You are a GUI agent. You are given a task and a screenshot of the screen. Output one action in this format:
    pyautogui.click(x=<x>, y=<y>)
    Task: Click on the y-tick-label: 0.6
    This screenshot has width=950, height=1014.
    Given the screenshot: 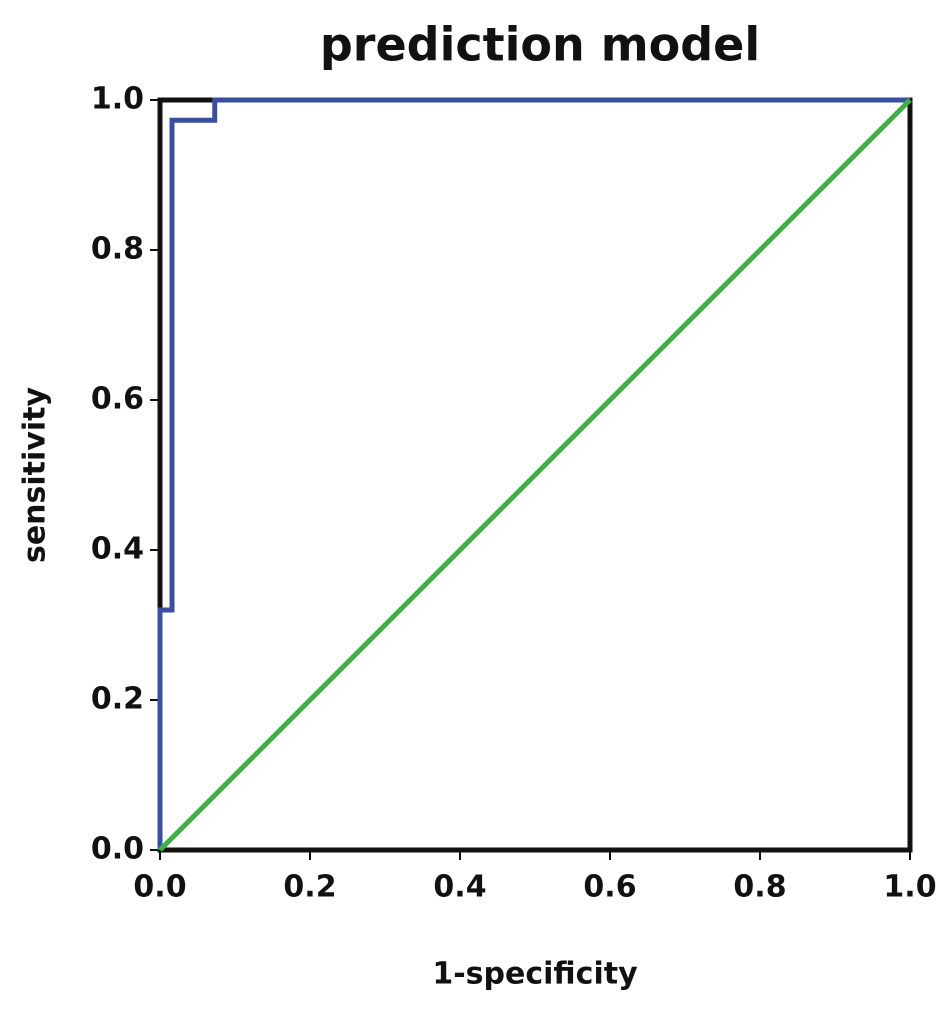 What is the action you would take?
    pyautogui.click(x=117, y=399)
    